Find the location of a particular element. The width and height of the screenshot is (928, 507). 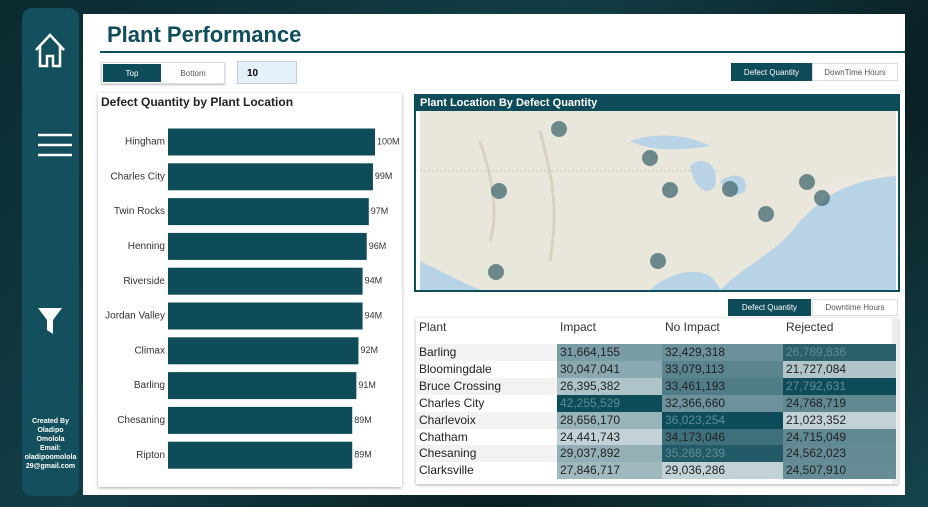

plant-cell: Bruce Crossing is located at coordinates (486, 386).